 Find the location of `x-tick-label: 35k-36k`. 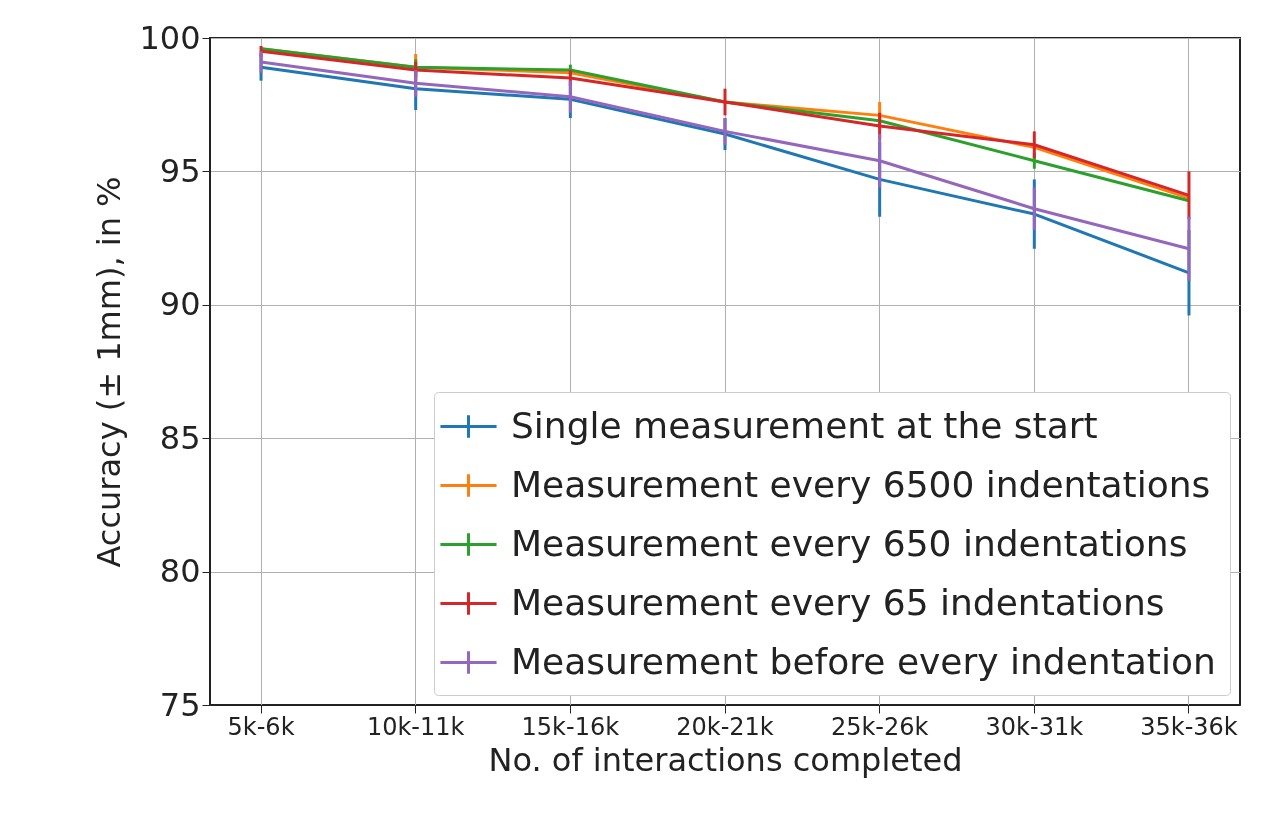

x-tick-label: 35k-36k is located at coordinates (1189, 726).